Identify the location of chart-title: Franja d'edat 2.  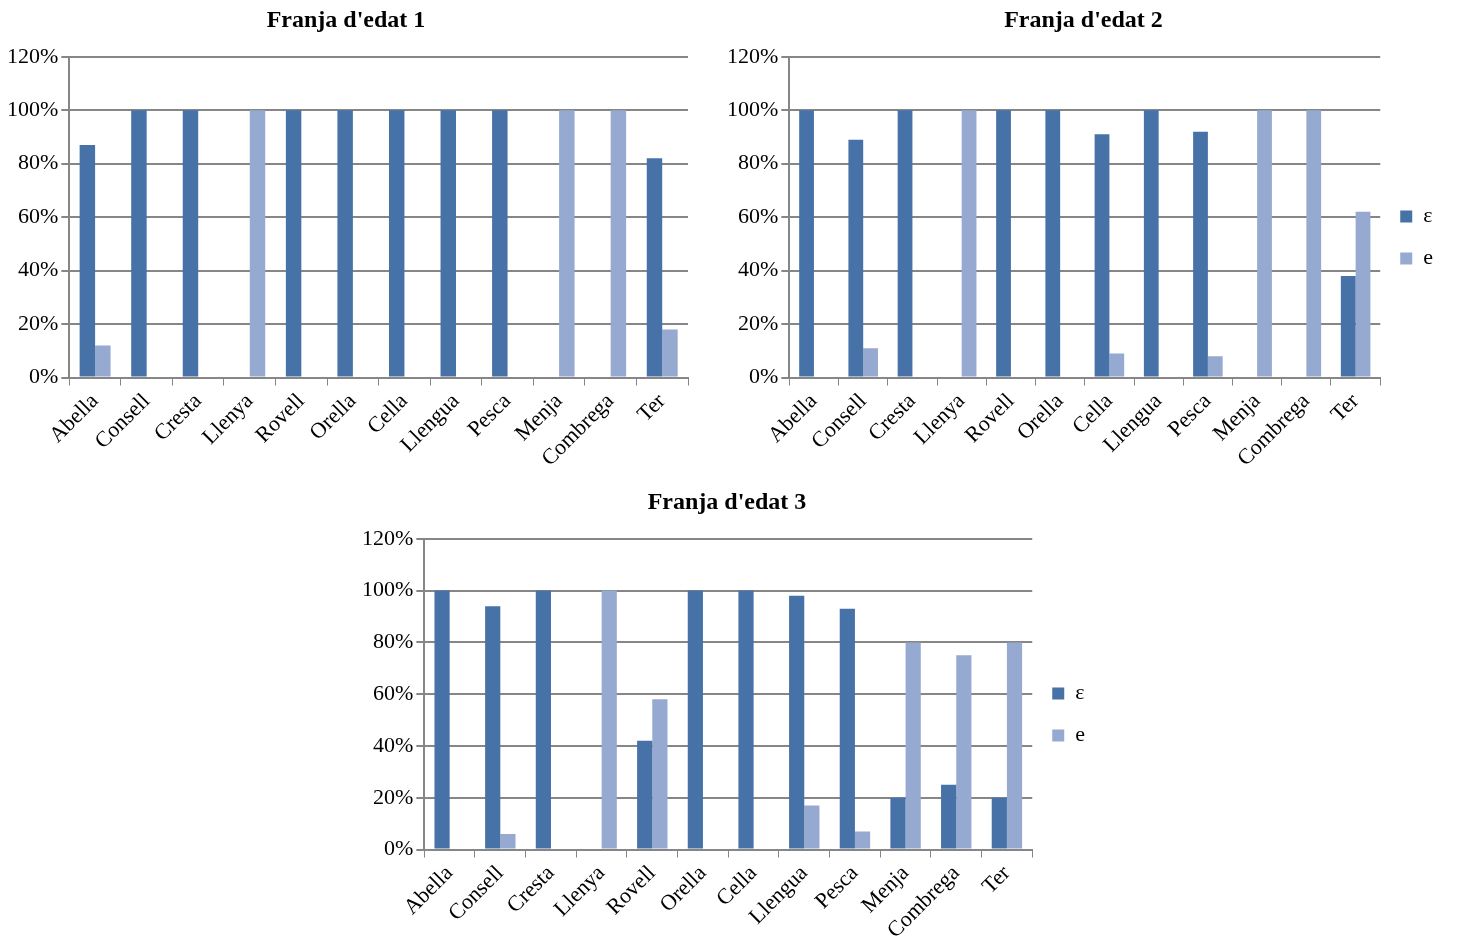
(1083, 18).